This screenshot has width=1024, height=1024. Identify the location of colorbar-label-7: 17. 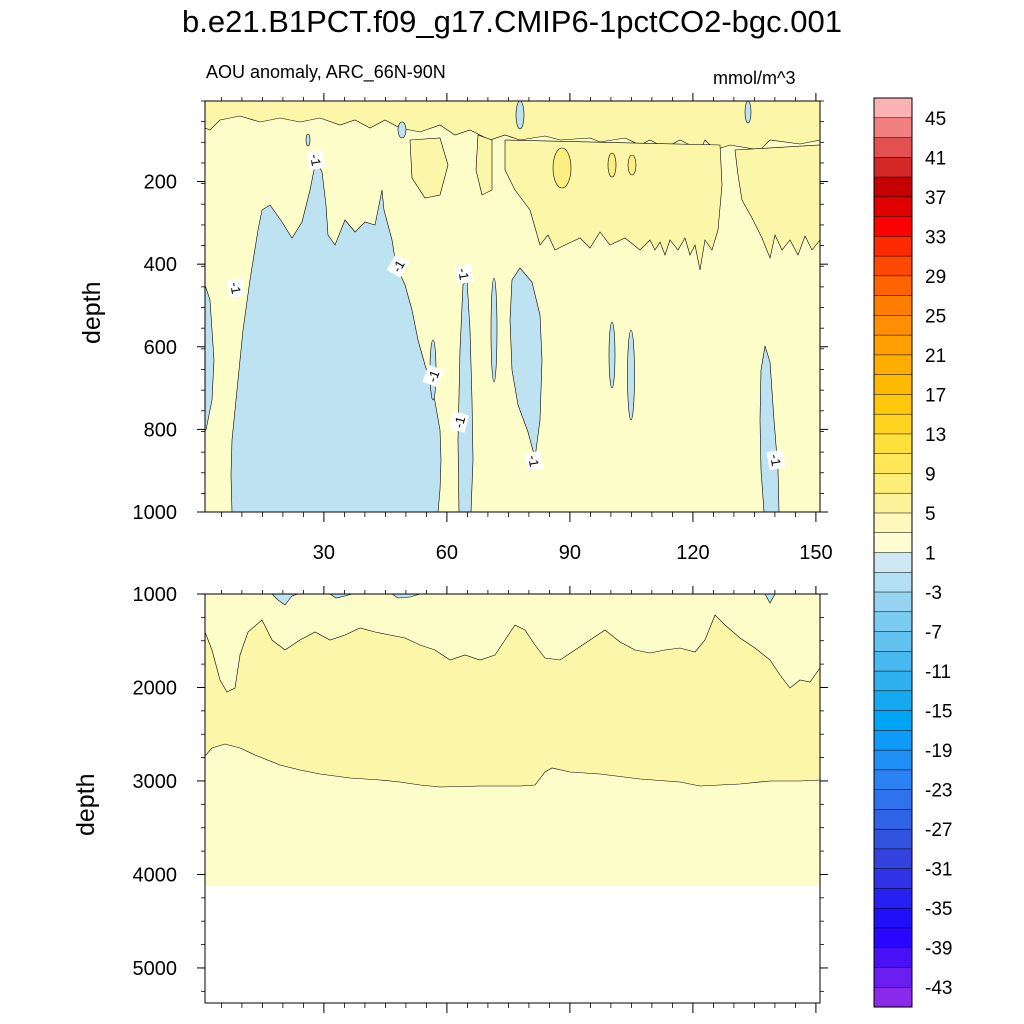
(935, 395).